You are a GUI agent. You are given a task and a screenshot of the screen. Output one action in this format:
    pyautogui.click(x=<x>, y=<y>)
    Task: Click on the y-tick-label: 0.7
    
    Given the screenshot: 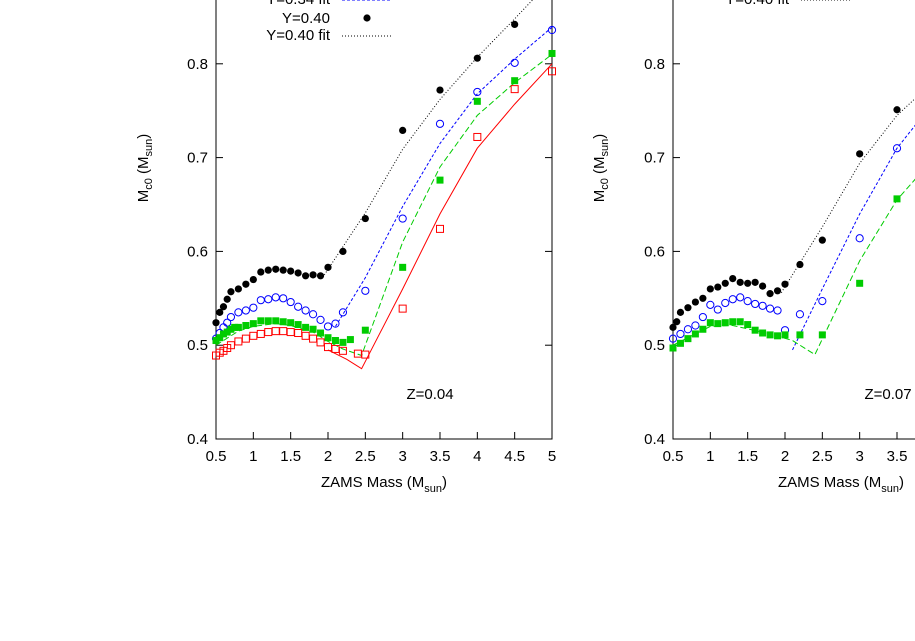 What is the action you would take?
    pyautogui.click(x=197, y=158)
    